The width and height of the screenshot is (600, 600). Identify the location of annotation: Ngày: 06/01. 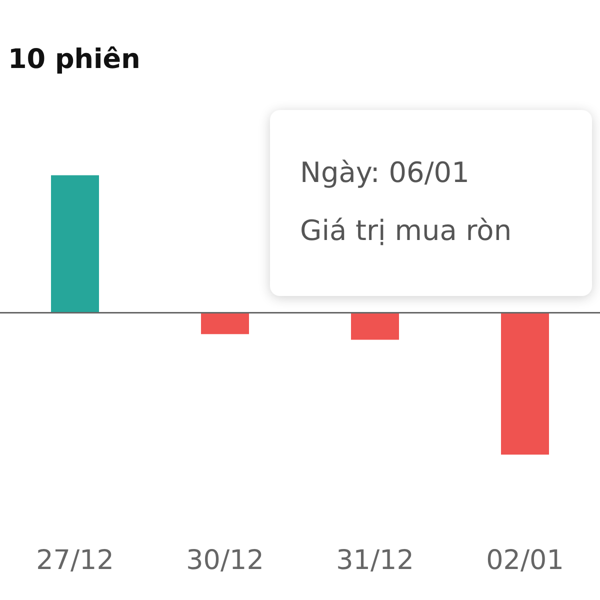
(385, 173).